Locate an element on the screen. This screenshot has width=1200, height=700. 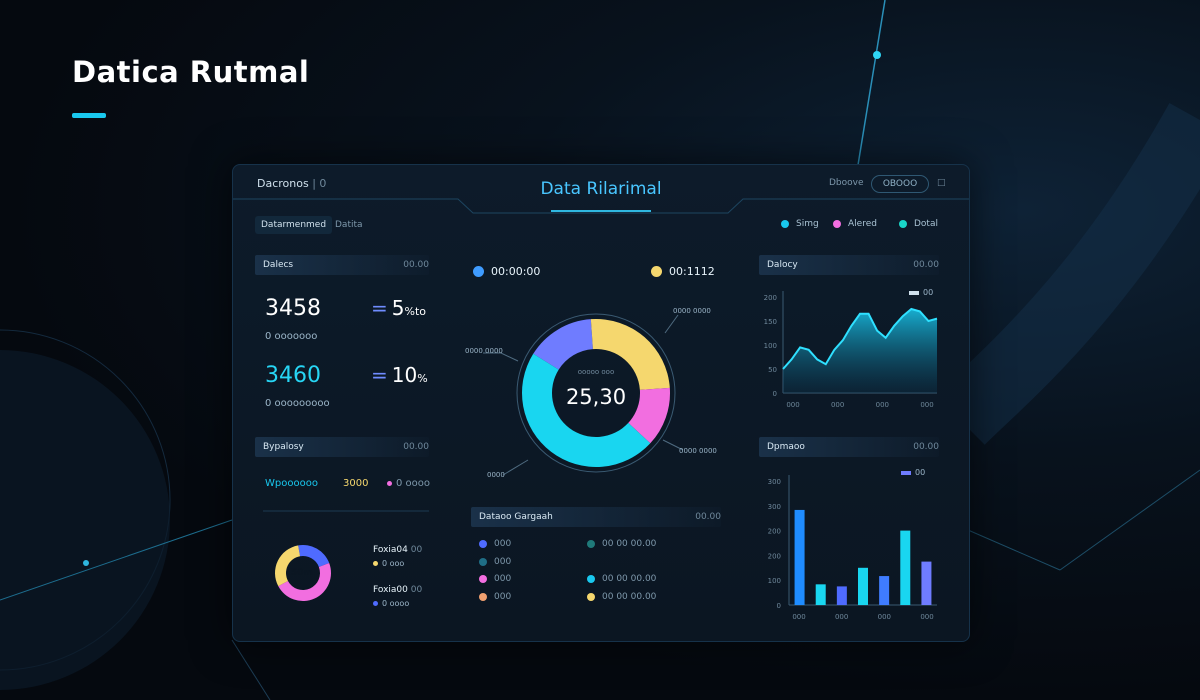
clock-icon is located at coordinates (656, 271).